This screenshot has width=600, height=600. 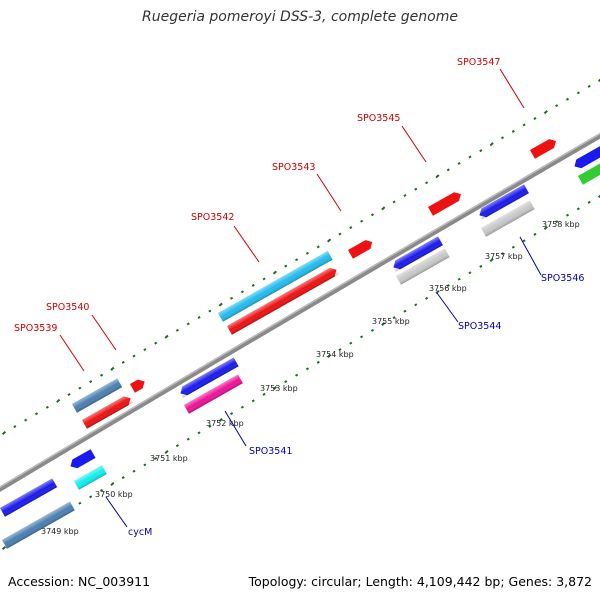 I want to click on accession-text: Accession: NC_003911, so click(x=79, y=581).